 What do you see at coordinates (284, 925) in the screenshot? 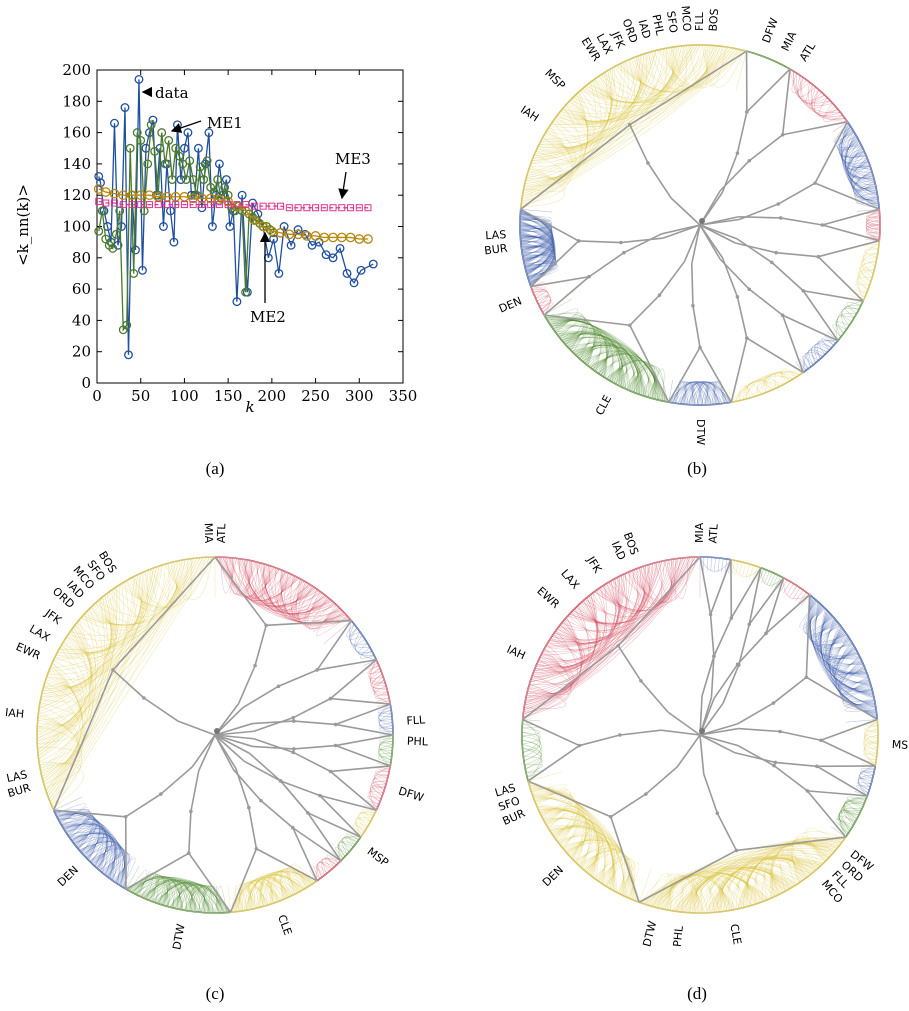
I see `airport-label: CLE` at bounding box center [284, 925].